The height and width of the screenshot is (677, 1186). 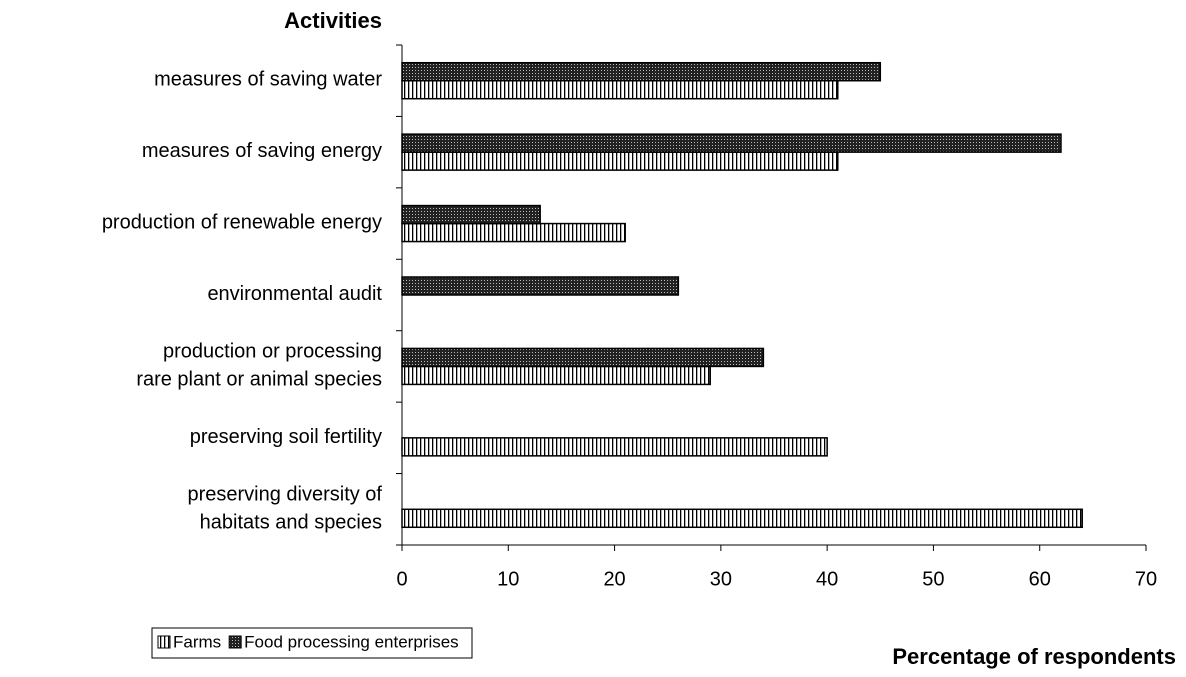 I want to click on x-tick-label: 0, so click(x=401, y=579).